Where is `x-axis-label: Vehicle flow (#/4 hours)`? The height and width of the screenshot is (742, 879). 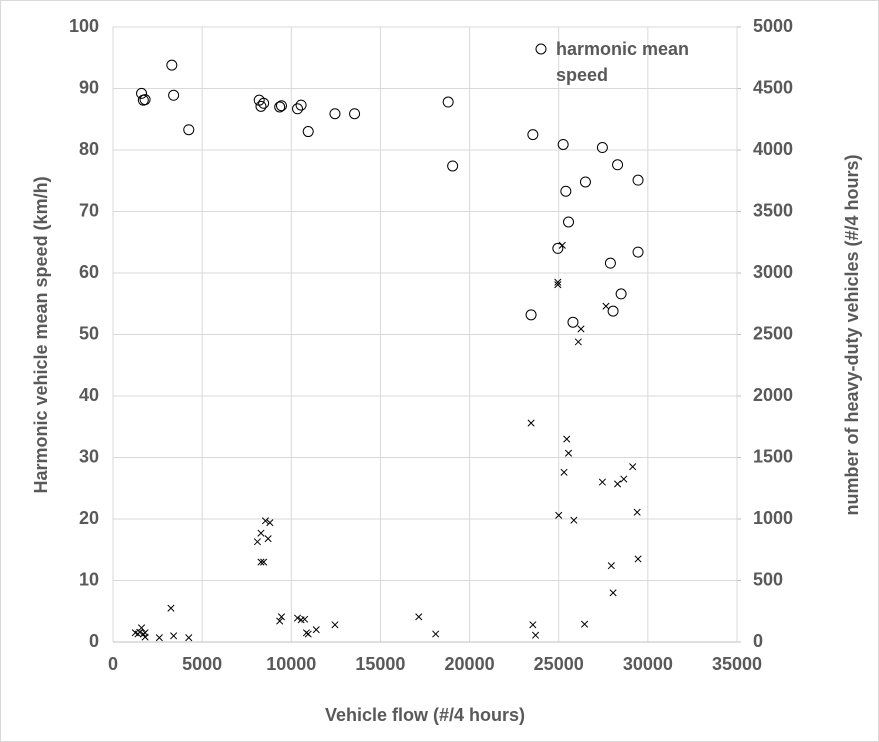
x-axis-label: Vehicle flow (#/4 hours) is located at coordinates (425, 715).